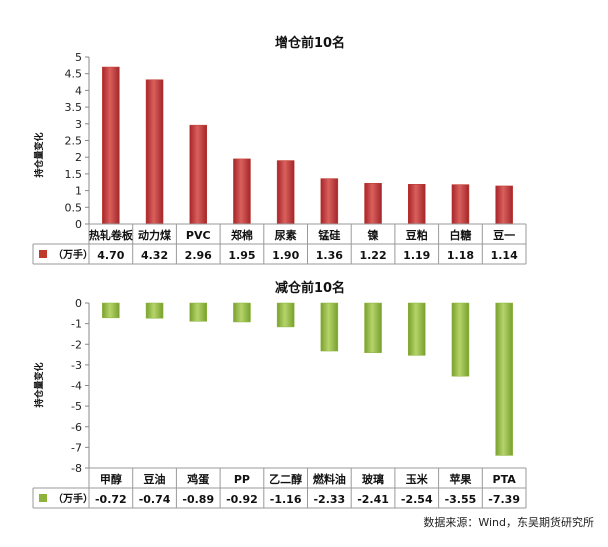  What do you see at coordinates (111, 499) in the screenshot?
I see `chart2-value-label: -0.72` at bounding box center [111, 499].